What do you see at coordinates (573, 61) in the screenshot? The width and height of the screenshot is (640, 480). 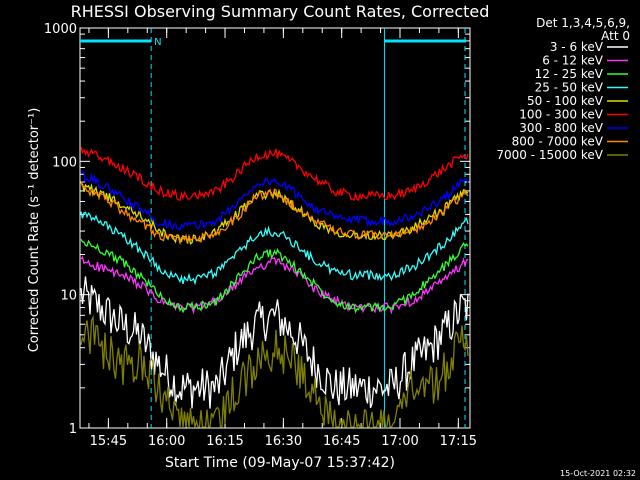 I see `legend-label: 6 - 12 keV` at bounding box center [573, 61].